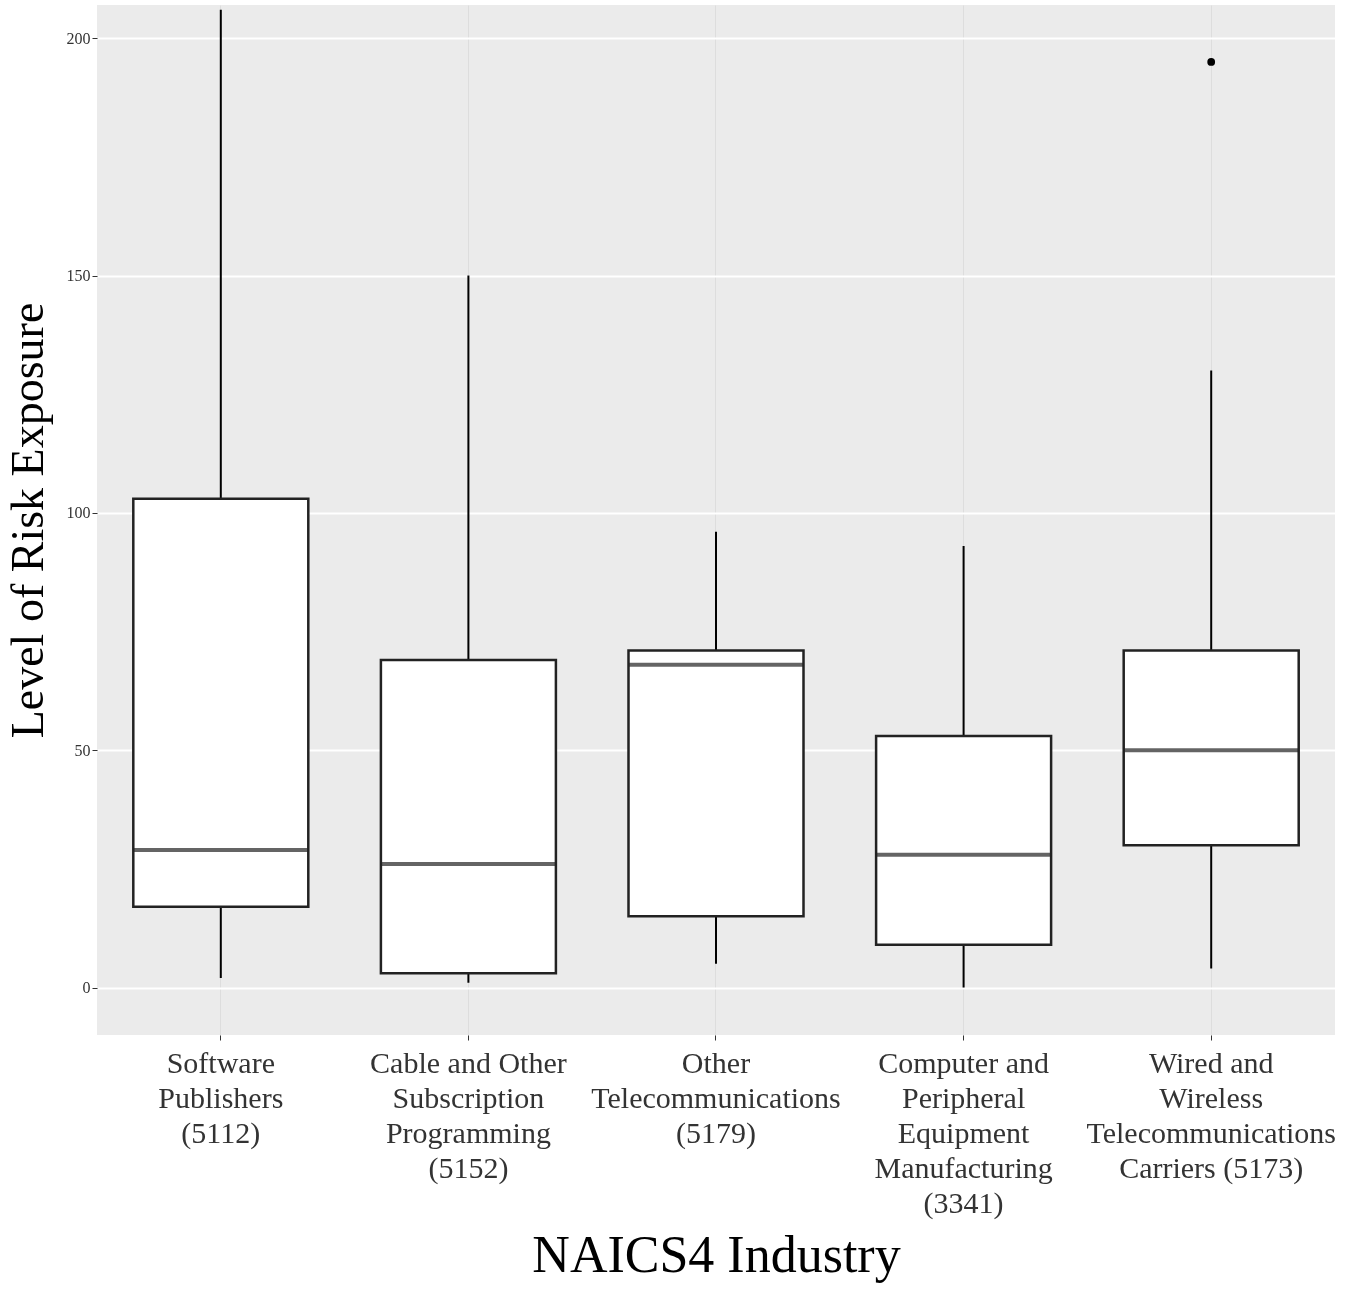 The height and width of the screenshot is (1302, 1360). Describe the element at coordinates (82, 750) in the screenshot. I see `y-tick-label: 50` at that location.